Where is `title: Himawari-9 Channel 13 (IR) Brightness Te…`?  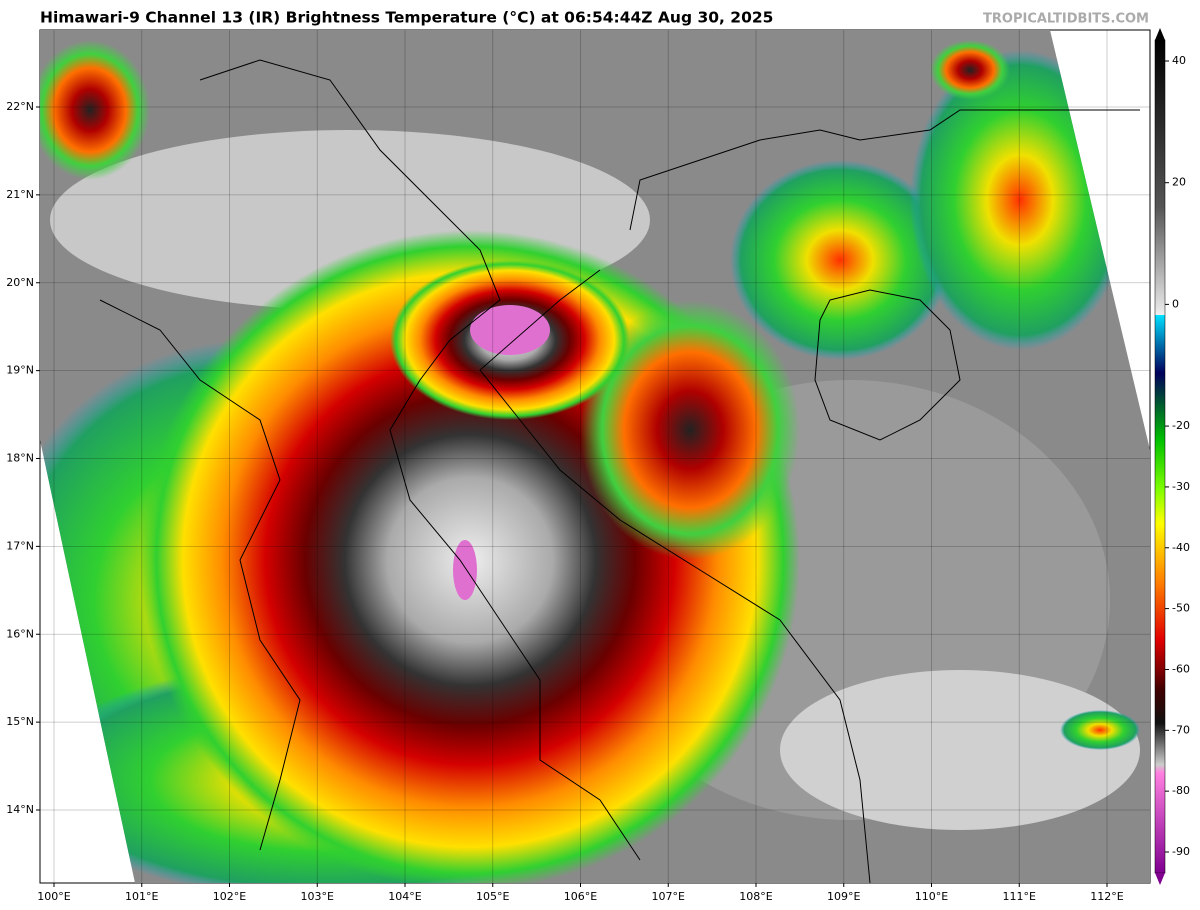 title: Himawari-9 Channel 13 (IR) Brightness Te… is located at coordinates (406, 18).